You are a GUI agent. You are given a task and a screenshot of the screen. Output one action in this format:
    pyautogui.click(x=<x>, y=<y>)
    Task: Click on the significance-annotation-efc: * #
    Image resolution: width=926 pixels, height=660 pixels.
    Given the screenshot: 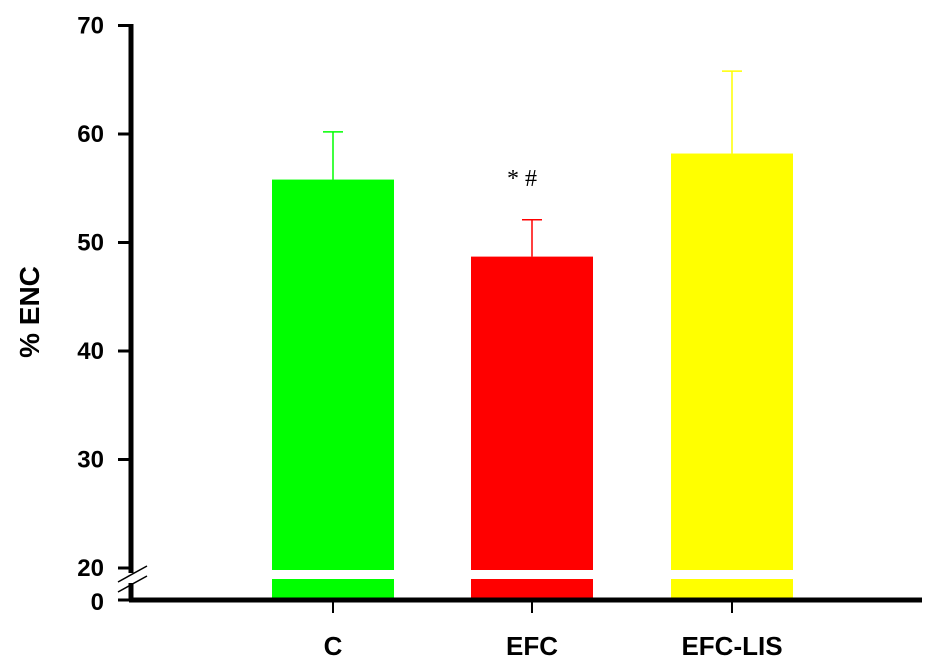 What is the action you would take?
    pyautogui.click(x=522, y=179)
    